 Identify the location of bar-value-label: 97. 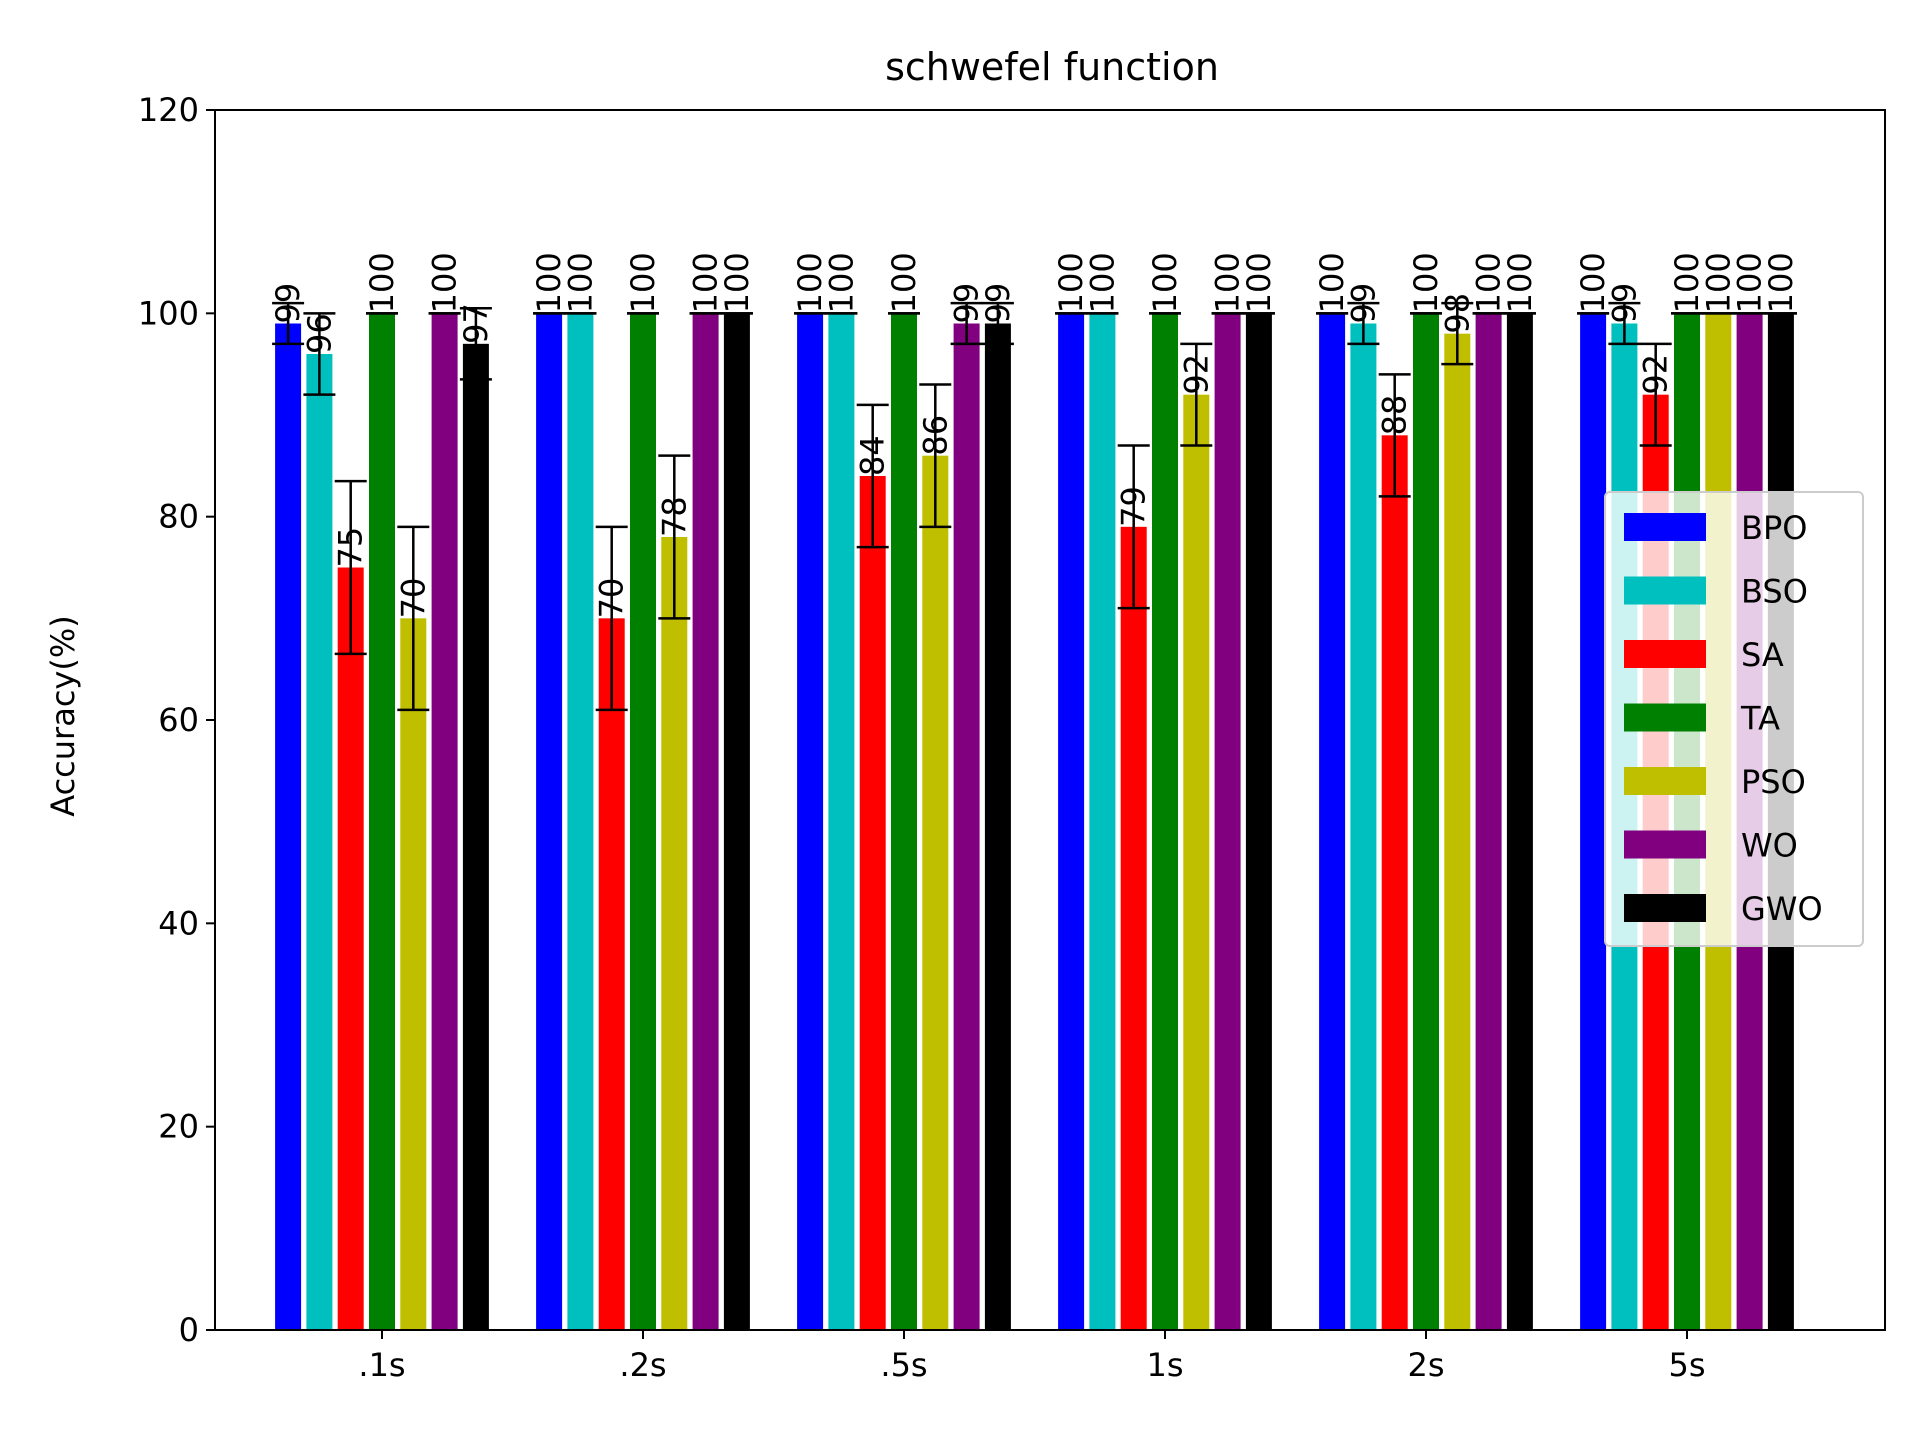
(476, 323).